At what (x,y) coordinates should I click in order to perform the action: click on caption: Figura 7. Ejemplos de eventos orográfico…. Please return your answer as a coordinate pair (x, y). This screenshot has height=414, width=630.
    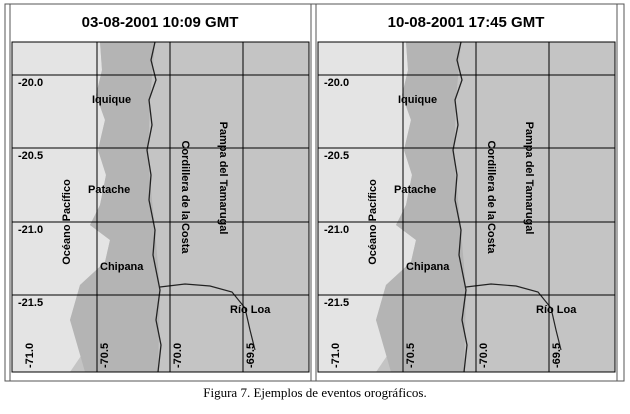
    Looking at the image, I should click on (314, 392).